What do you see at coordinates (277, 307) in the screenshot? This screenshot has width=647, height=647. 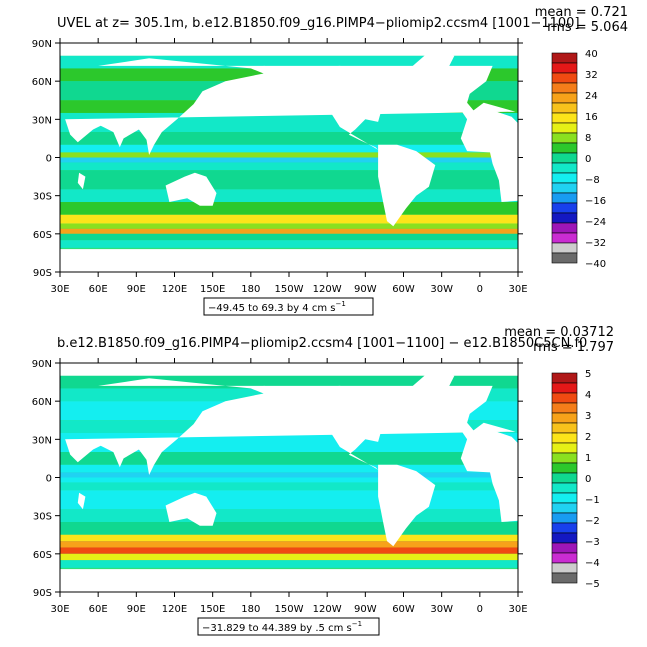 I see `range-label: −49.45 to 69.3 by 4 cm s−1` at bounding box center [277, 307].